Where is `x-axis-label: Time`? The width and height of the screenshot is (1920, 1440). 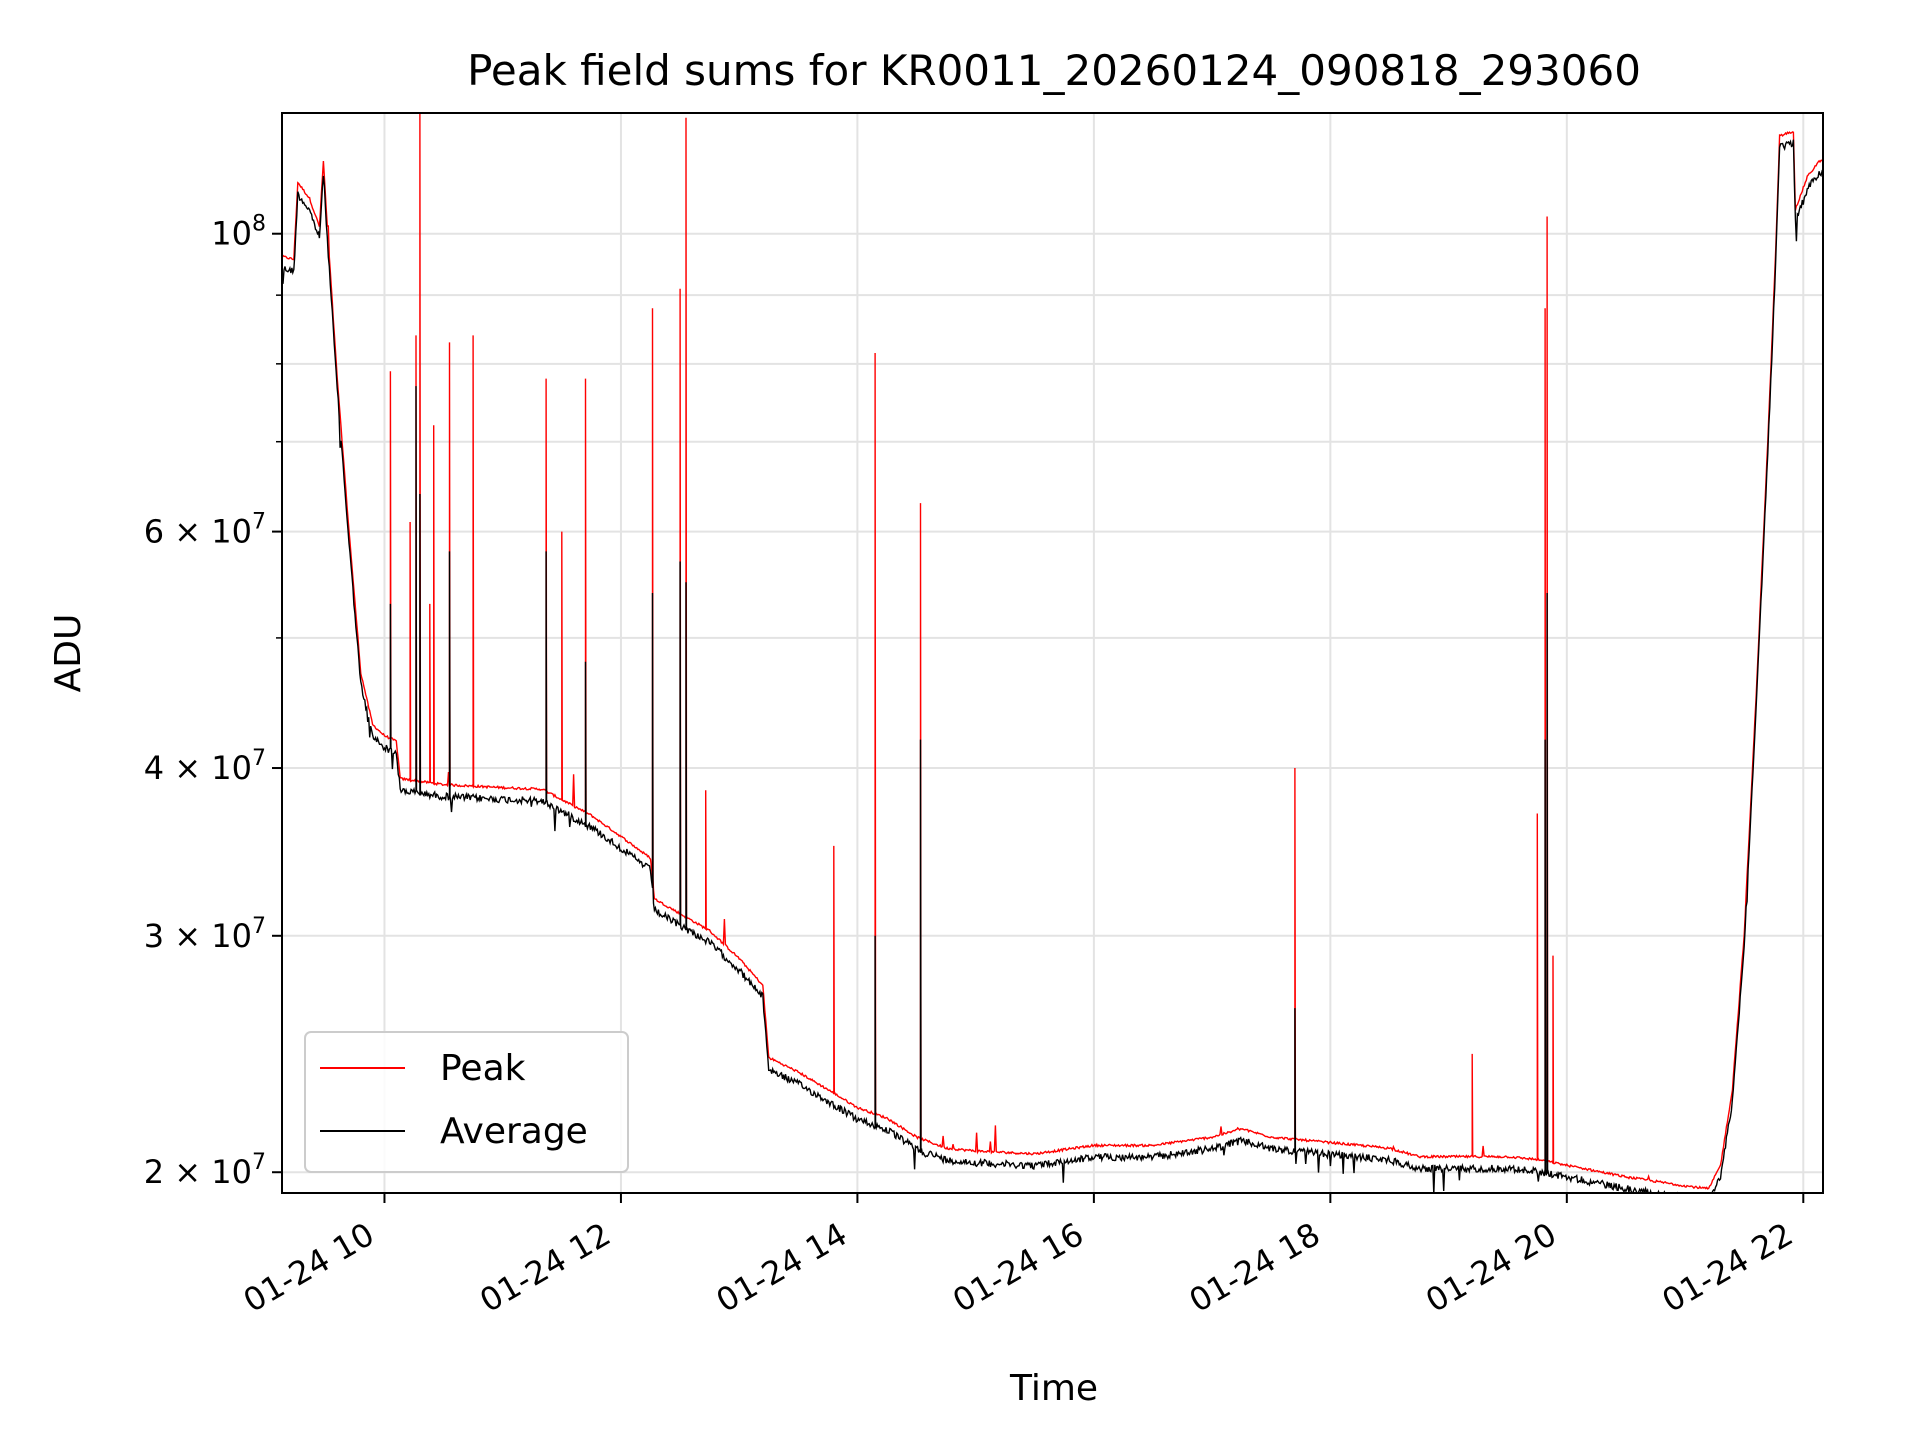 x-axis-label: Time is located at coordinates (1053, 1388).